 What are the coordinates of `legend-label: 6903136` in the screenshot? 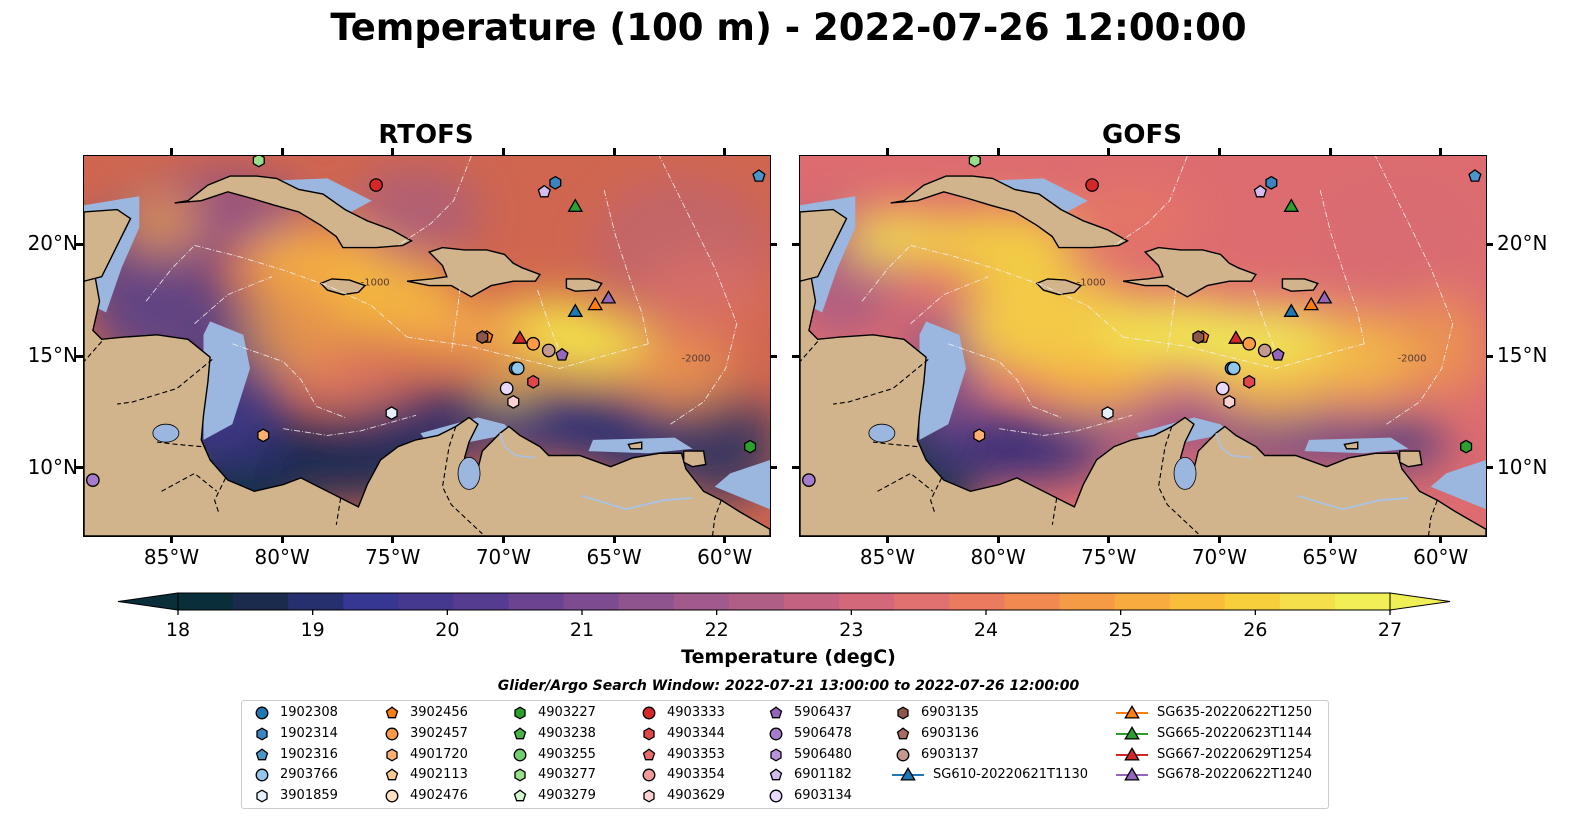 It's located at (950, 733).